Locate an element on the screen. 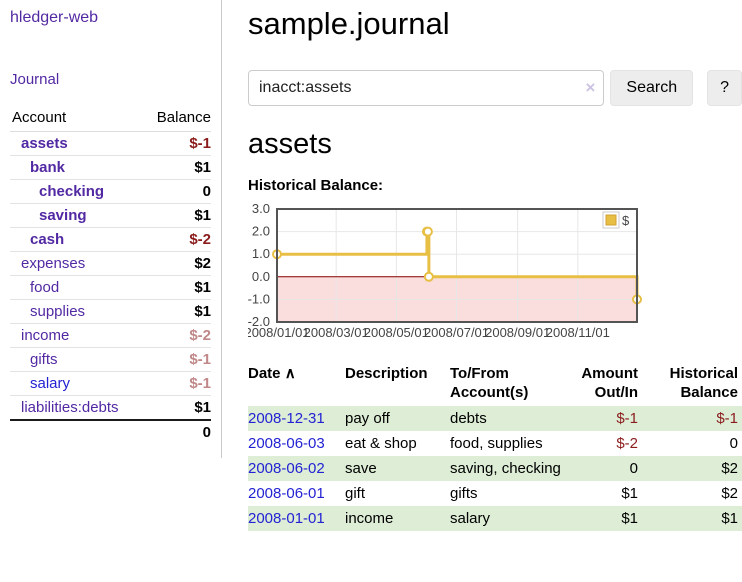  y-axis-tick-label: 1.0 is located at coordinates (261, 253).